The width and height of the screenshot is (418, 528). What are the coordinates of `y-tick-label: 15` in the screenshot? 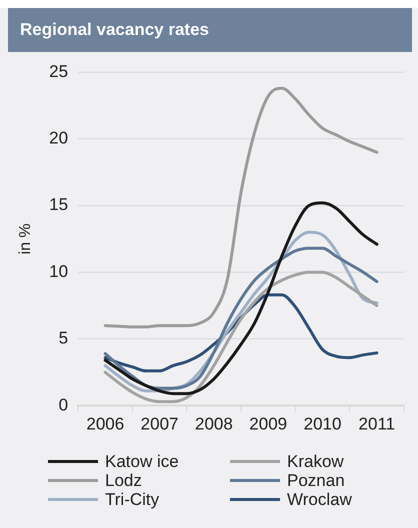 It's located at (58, 204).